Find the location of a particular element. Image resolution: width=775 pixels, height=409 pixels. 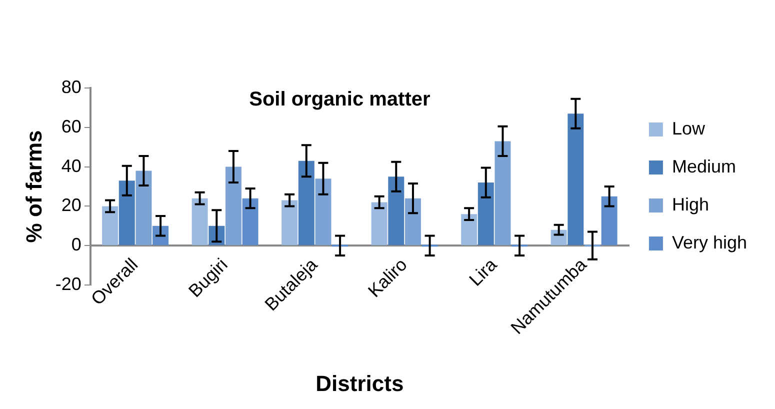

legend-label: High is located at coordinates (690, 204).